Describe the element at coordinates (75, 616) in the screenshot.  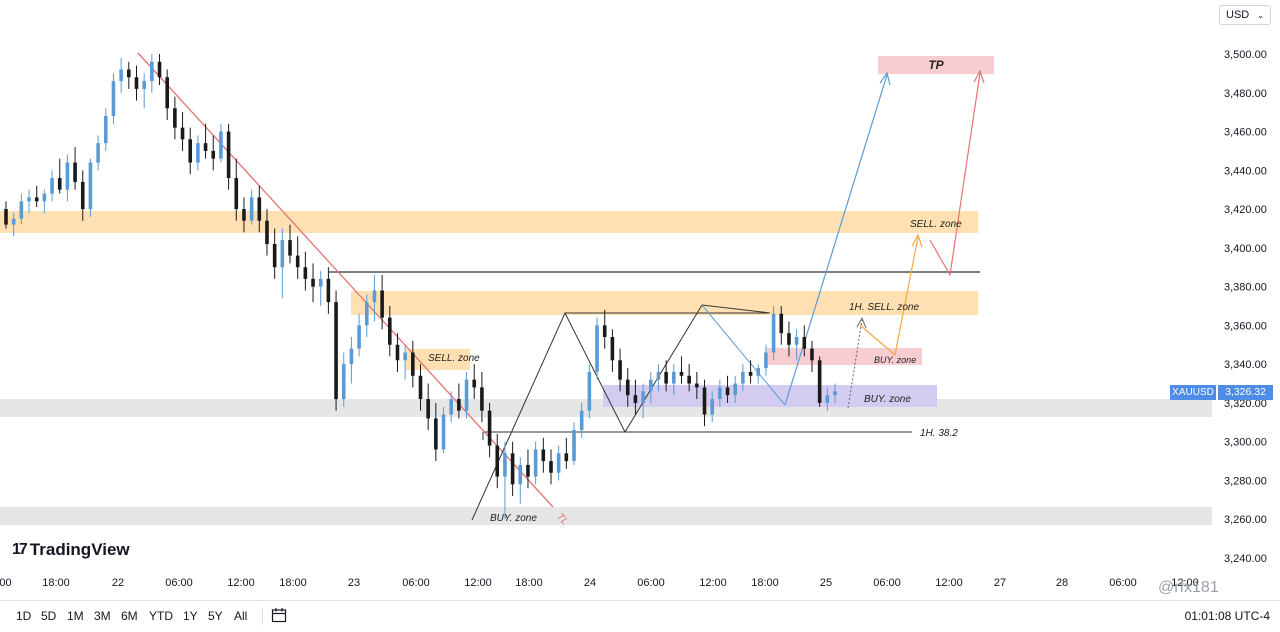
I see `range-1m: 1M` at that location.